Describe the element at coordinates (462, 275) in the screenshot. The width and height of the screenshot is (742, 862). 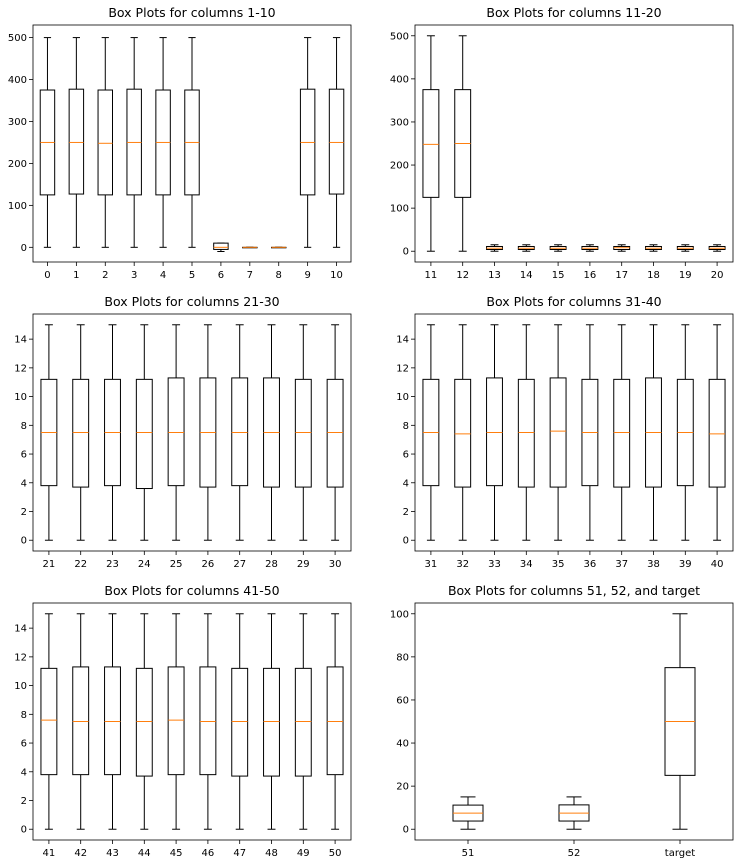
I see `x-tick-label: 12` at that location.